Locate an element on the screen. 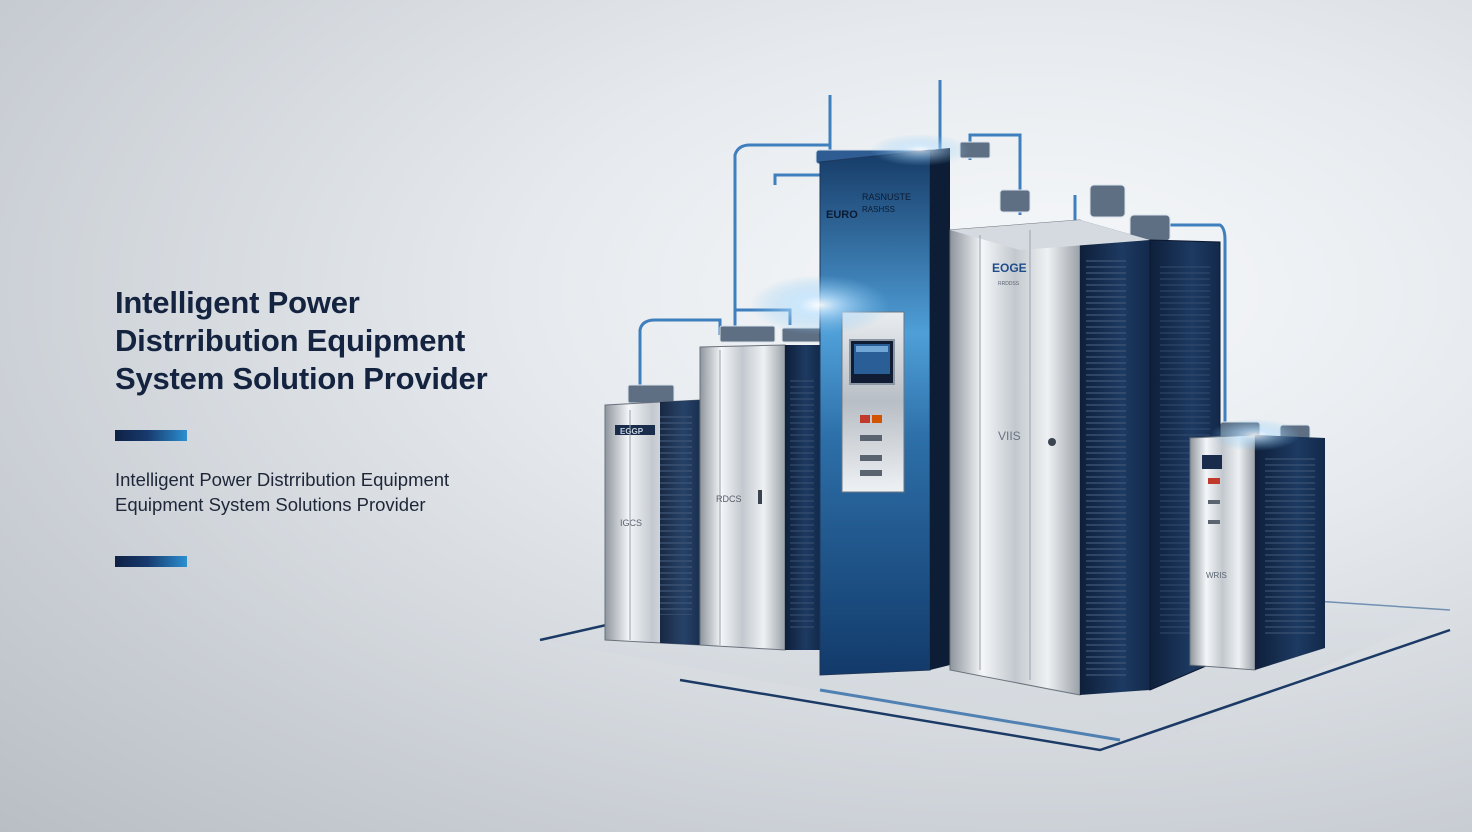  cabinet-main-model-1: RASNUSTE is located at coordinates (886, 197).